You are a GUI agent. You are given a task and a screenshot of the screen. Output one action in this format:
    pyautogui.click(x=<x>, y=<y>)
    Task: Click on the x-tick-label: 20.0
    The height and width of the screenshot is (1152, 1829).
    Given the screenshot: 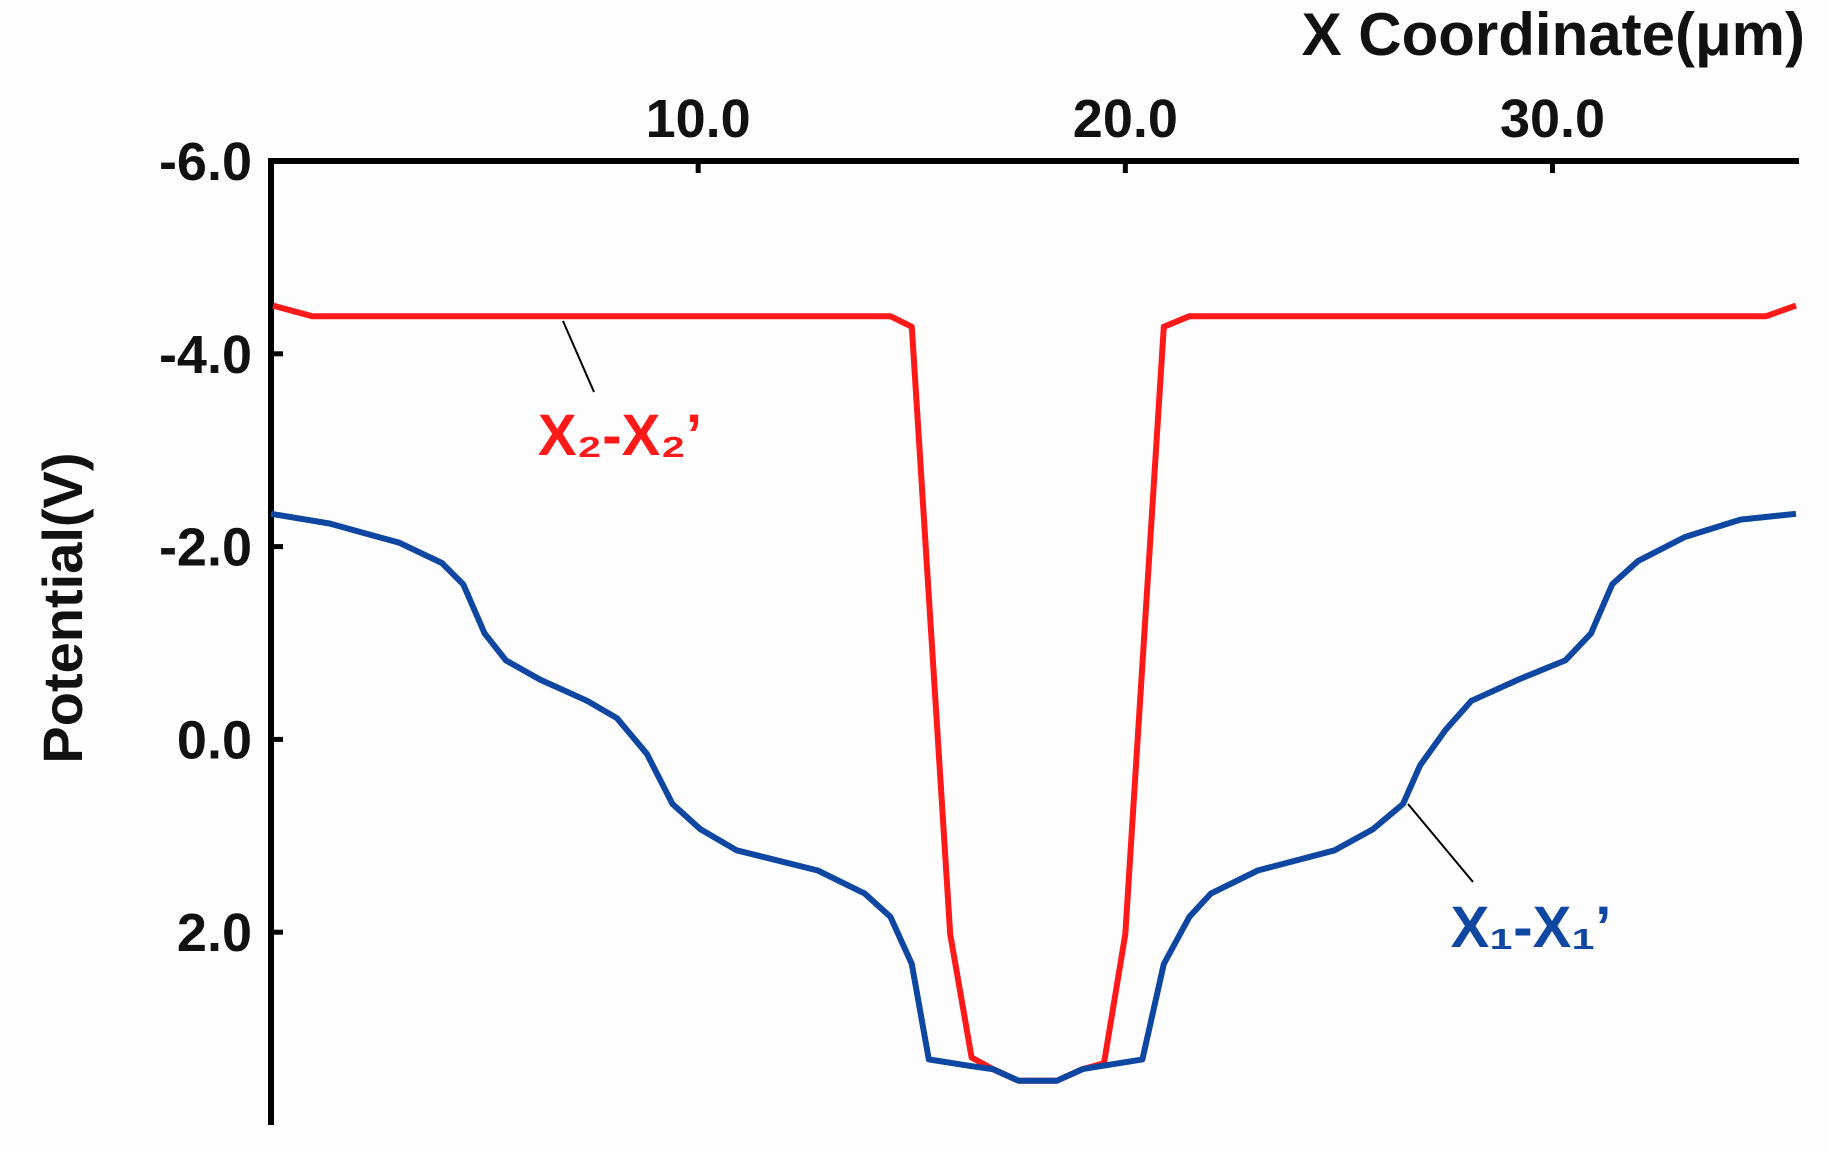 What is the action you would take?
    pyautogui.click(x=1125, y=119)
    